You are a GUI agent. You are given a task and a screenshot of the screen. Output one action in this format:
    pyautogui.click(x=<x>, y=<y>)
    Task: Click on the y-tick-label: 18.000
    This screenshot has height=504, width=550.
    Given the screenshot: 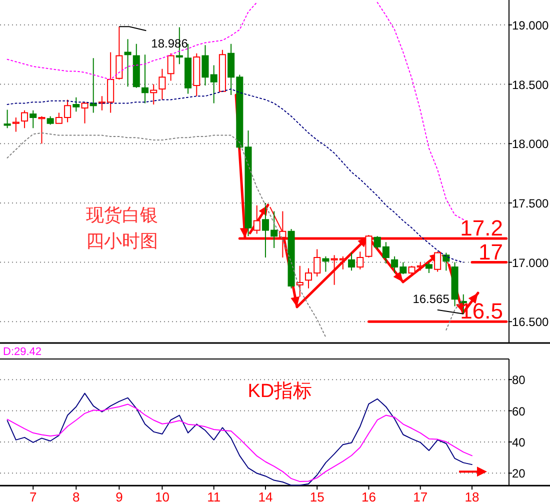 What is the action you would take?
    pyautogui.click(x=531, y=144)
    